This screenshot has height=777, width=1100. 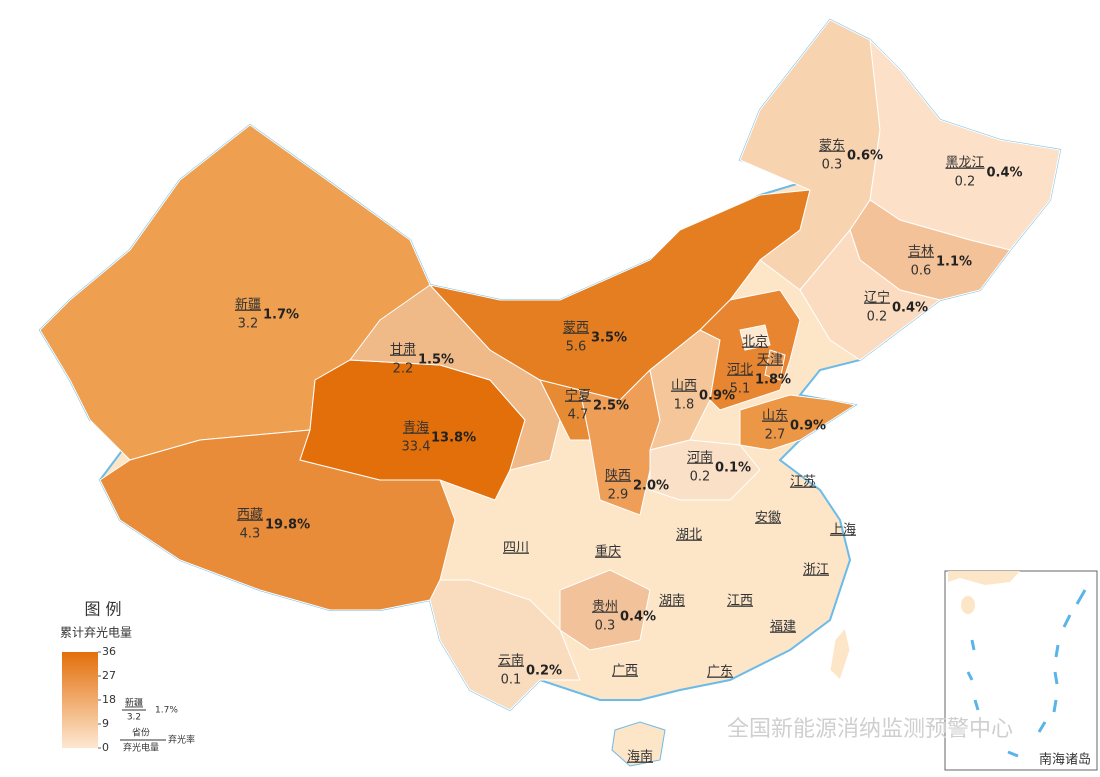 I want to click on province-name: 云南, so click(x=511, y=661).